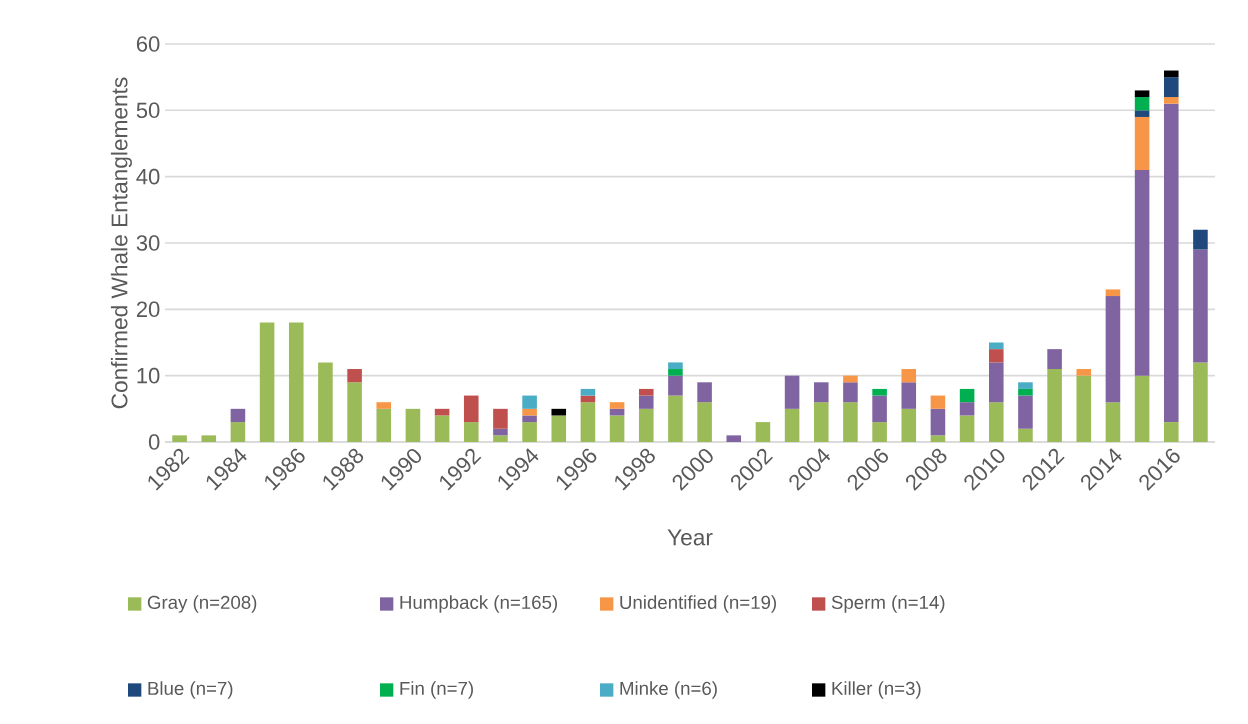 Image resolution: width=1248 pixels, height=724 pixels. I want to click on legend-label: Gray (n=208), so click(202, 604).